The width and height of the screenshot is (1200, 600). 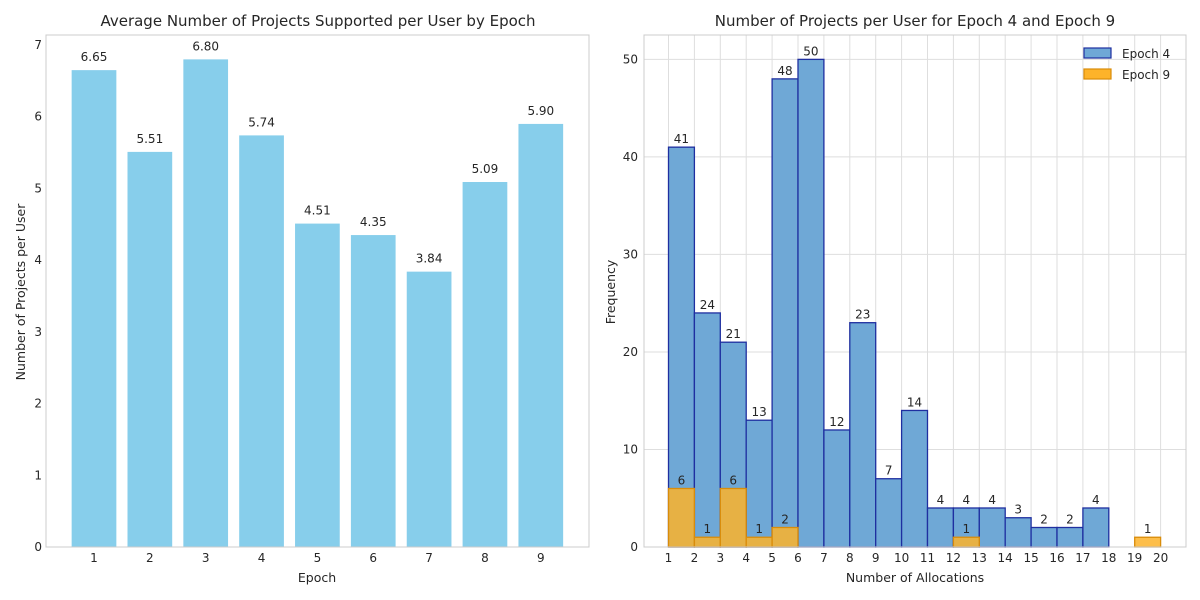 What do you see at coordinates (784, 71) in the screenshot?
I see `epoch4-bar-label: 48` at bounding box center [784, 71].